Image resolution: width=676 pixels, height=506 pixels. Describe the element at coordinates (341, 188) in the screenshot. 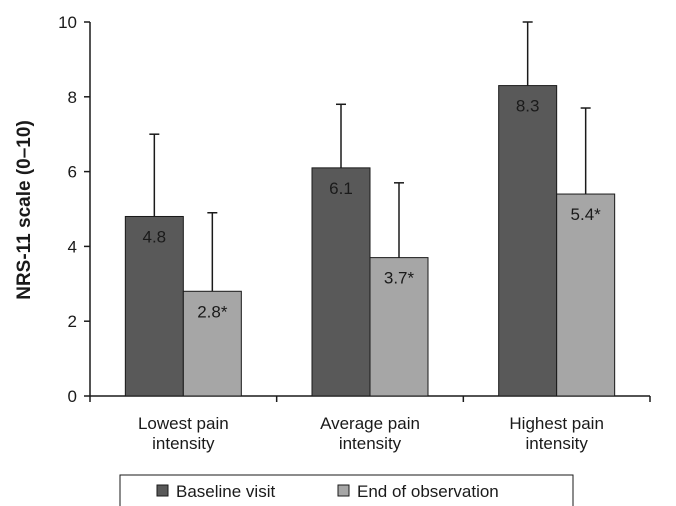

I see `data-label: 6.1` at that location.